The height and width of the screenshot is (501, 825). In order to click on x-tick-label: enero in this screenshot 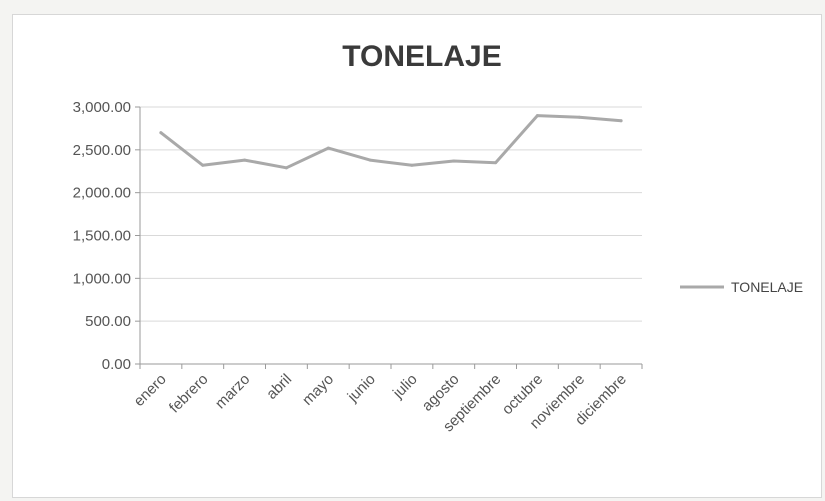, I will do `click(150, 390)`.